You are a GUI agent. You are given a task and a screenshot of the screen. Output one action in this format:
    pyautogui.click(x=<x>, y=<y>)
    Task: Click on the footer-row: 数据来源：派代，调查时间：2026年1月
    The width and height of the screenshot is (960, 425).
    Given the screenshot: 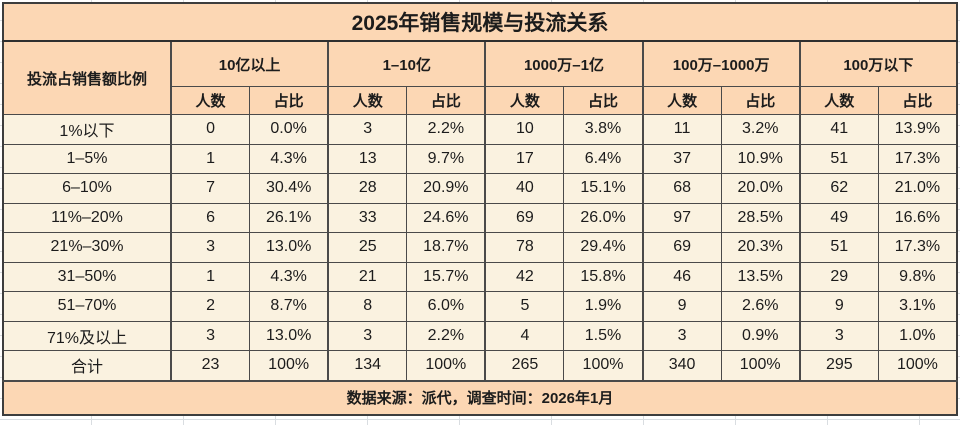 What is the action you would take?
    pyautogui.click(x=480, y=397)
    